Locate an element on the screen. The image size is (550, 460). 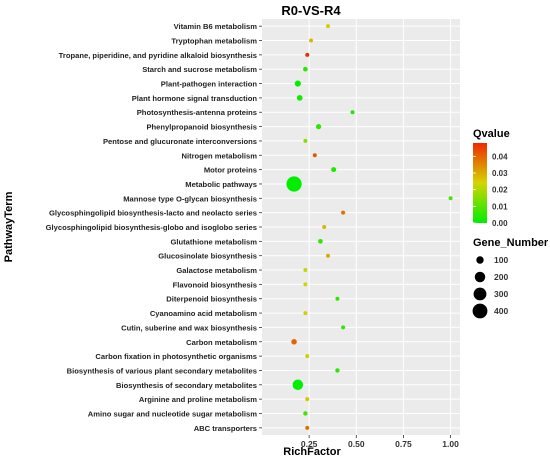
qvalue-legend: Qvalue 0.04 0.03 0.02 0.01 0.00 is located at coordinates (491, 178).